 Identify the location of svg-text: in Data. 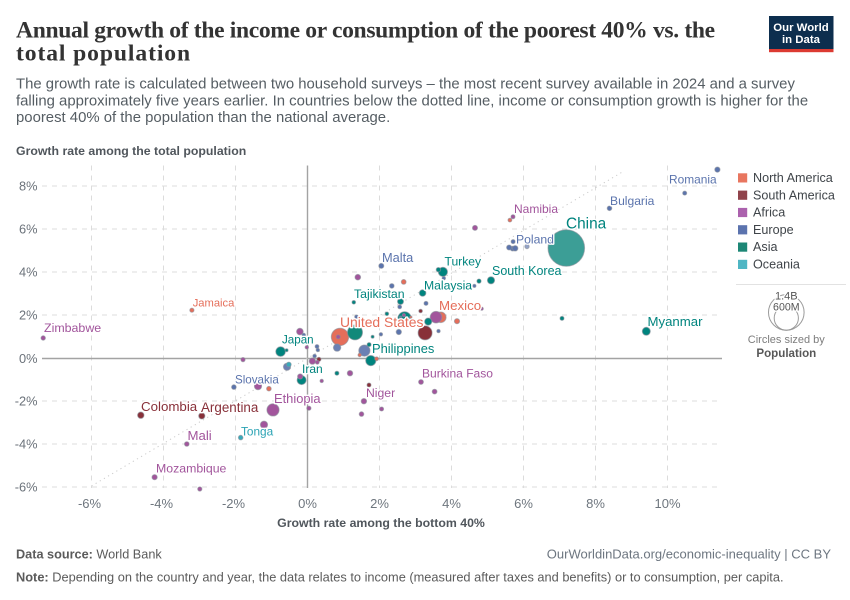
(801, 40).